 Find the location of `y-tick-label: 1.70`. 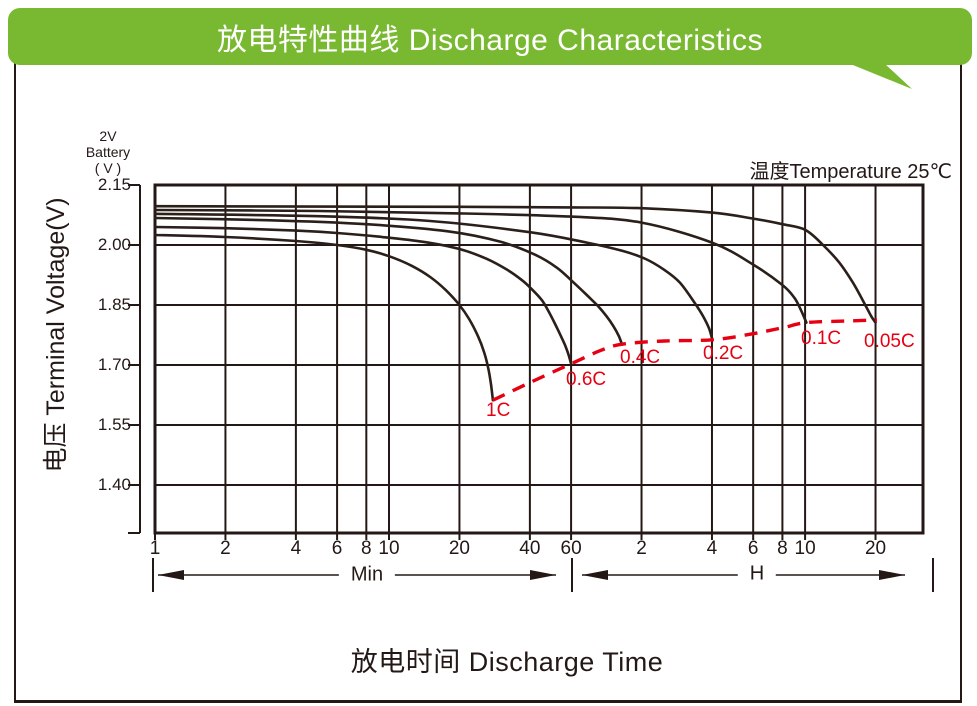

y-tick-label: 1.70 is located at coordinates (114, 364).